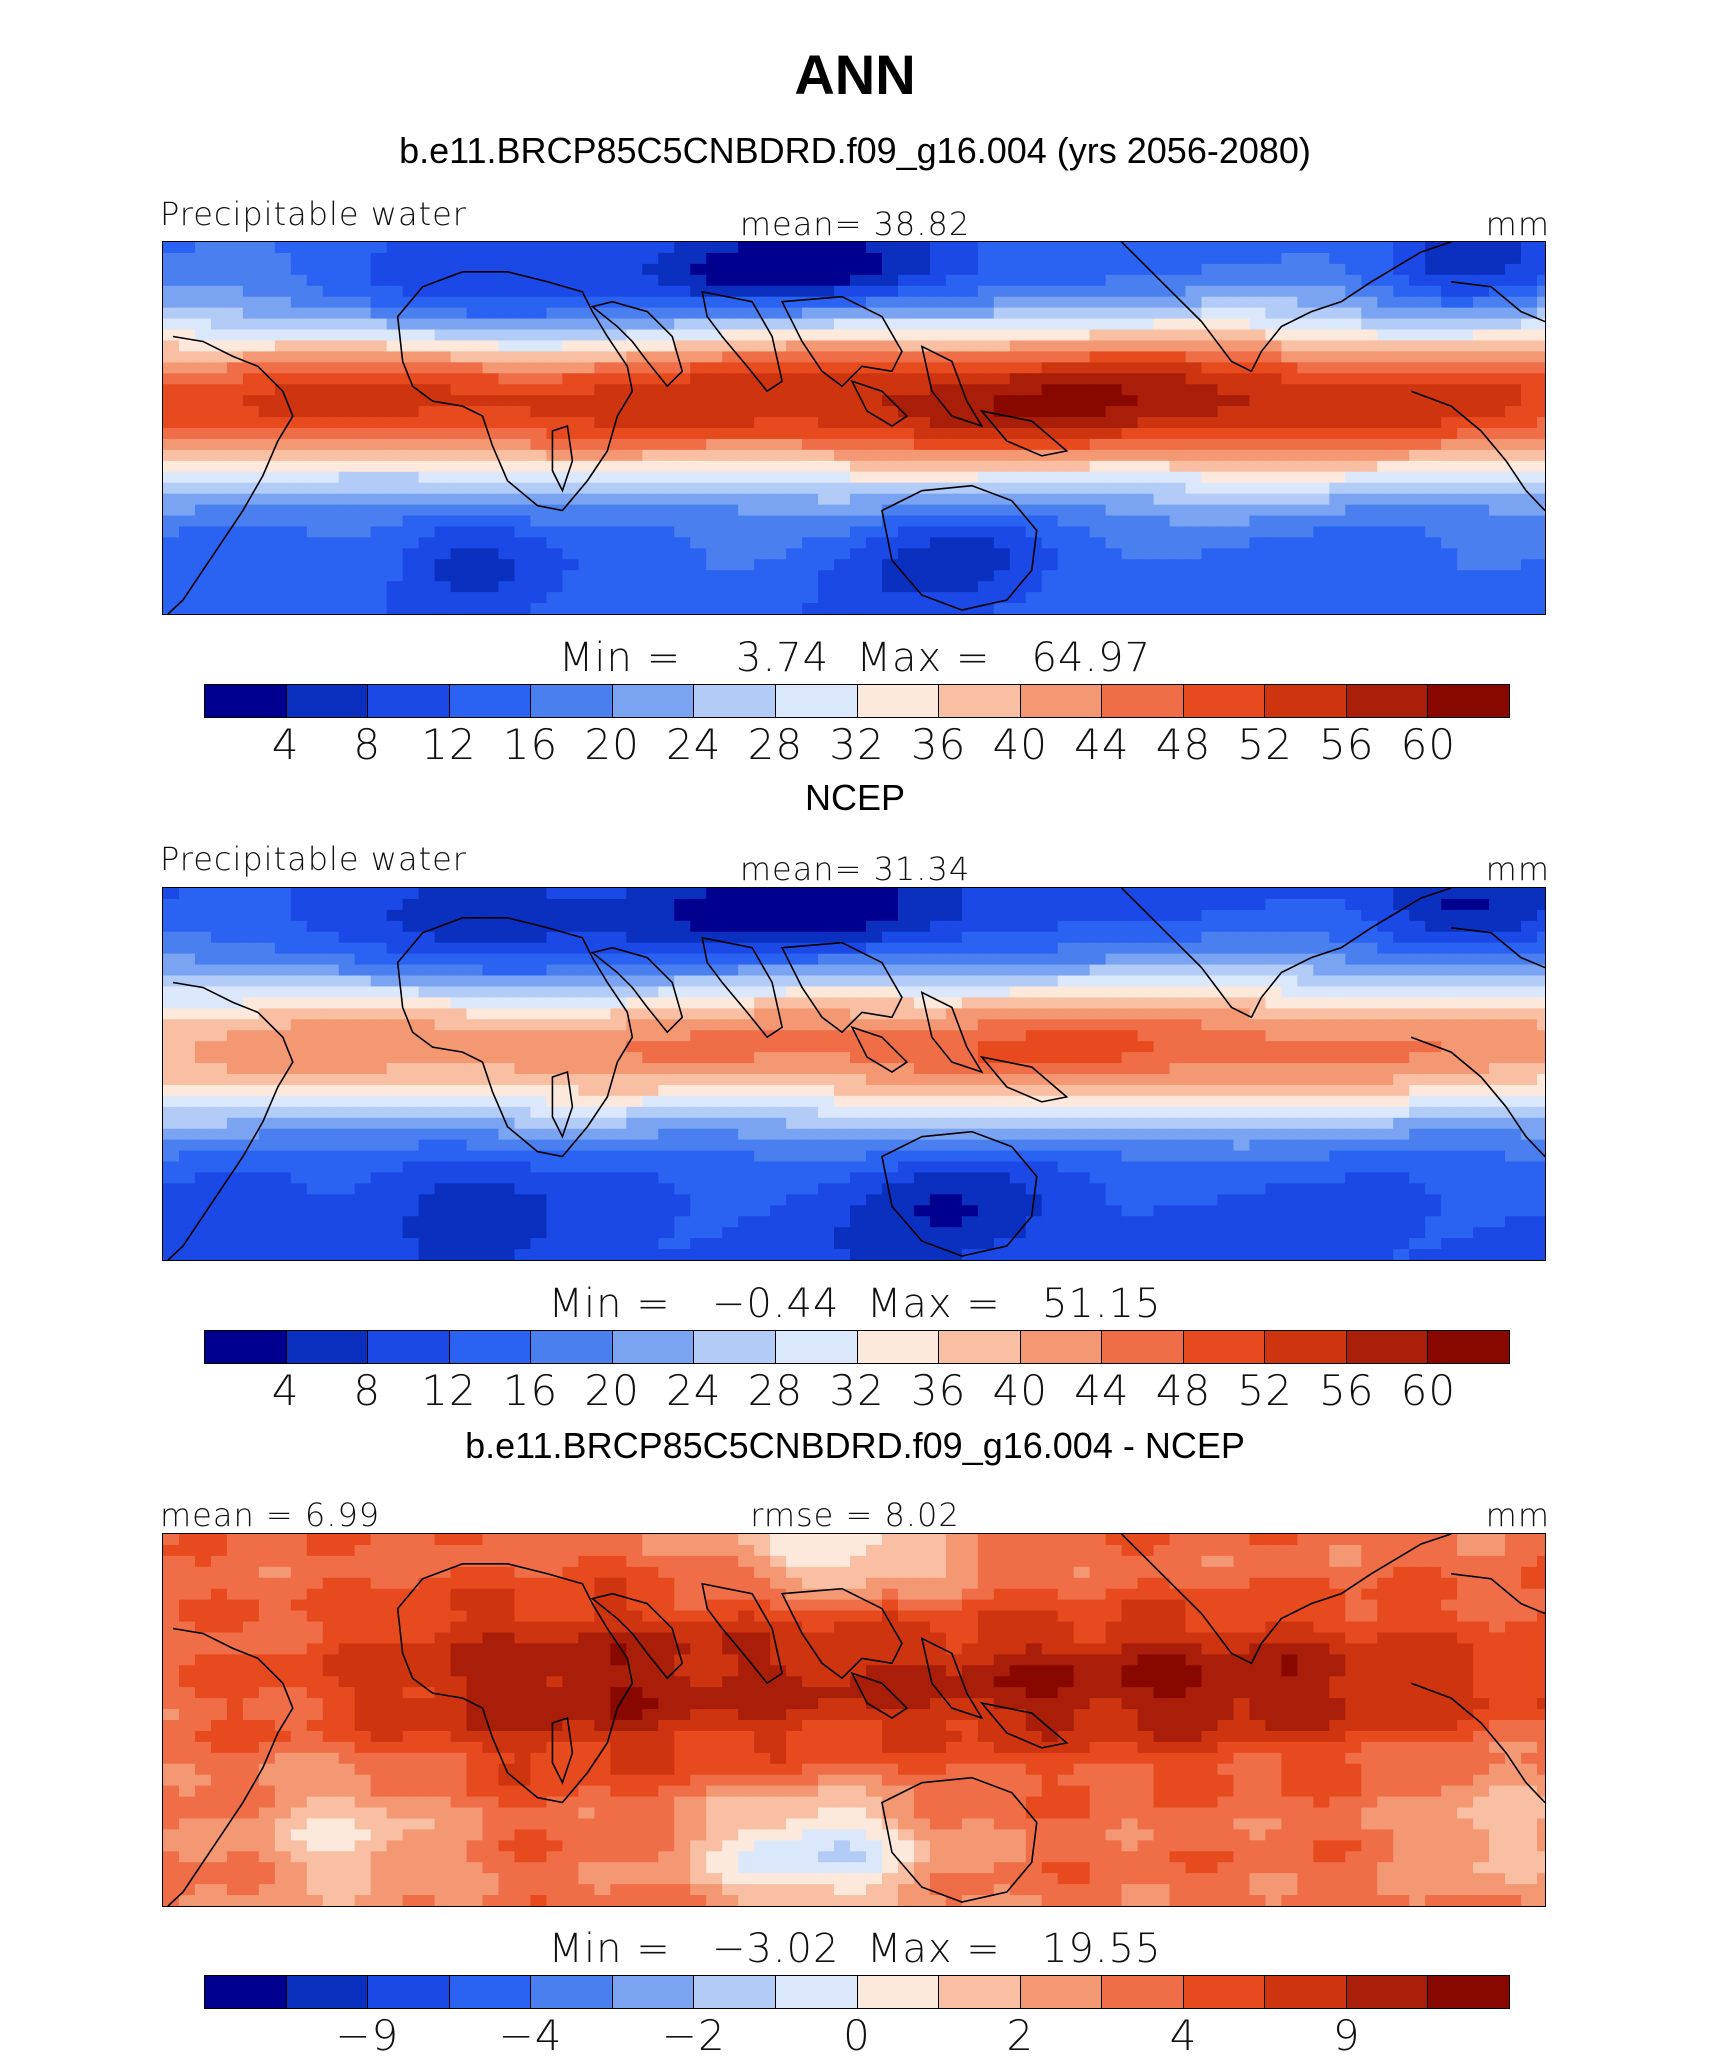 This screenshot has height=2067, width=1710. I want to click on colorbar-tick-label: −9, so click(367, 2035).